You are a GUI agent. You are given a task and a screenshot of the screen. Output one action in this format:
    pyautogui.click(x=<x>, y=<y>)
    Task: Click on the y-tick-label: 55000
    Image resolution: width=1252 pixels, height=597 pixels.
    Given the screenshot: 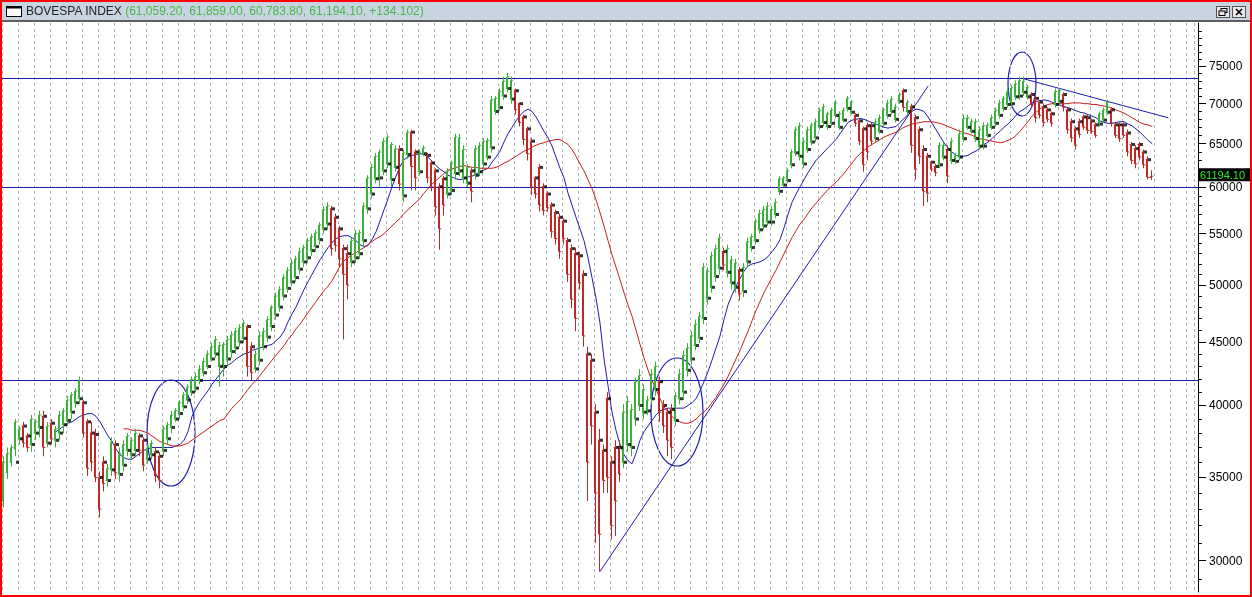 What is the action you would take?
    pyautogui.click(x=1226, y=233)
    